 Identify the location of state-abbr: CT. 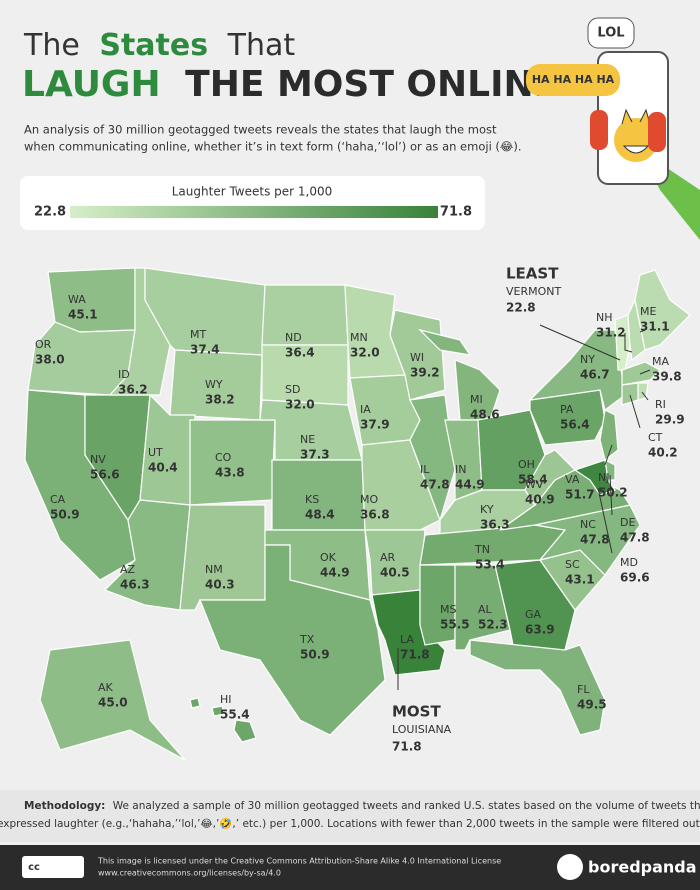
(655, 437).